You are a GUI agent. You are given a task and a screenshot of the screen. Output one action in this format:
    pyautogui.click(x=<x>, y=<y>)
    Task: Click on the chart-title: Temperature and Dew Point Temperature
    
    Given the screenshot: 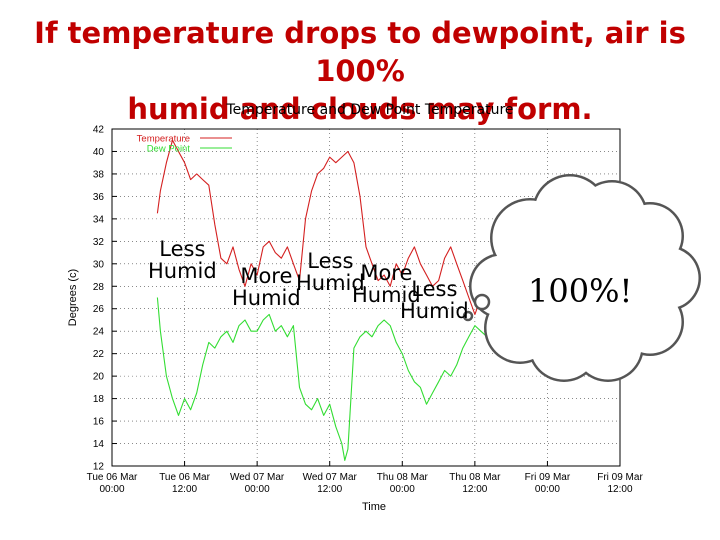 What is the action you would take?
    pyautogui.click(x=370, y=110)
    